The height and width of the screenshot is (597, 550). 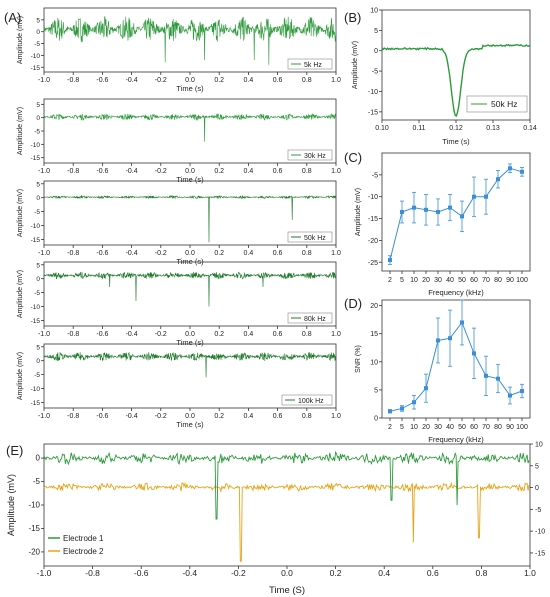 I want to click on x-tick-label: 2, so click(x=390, y=427).